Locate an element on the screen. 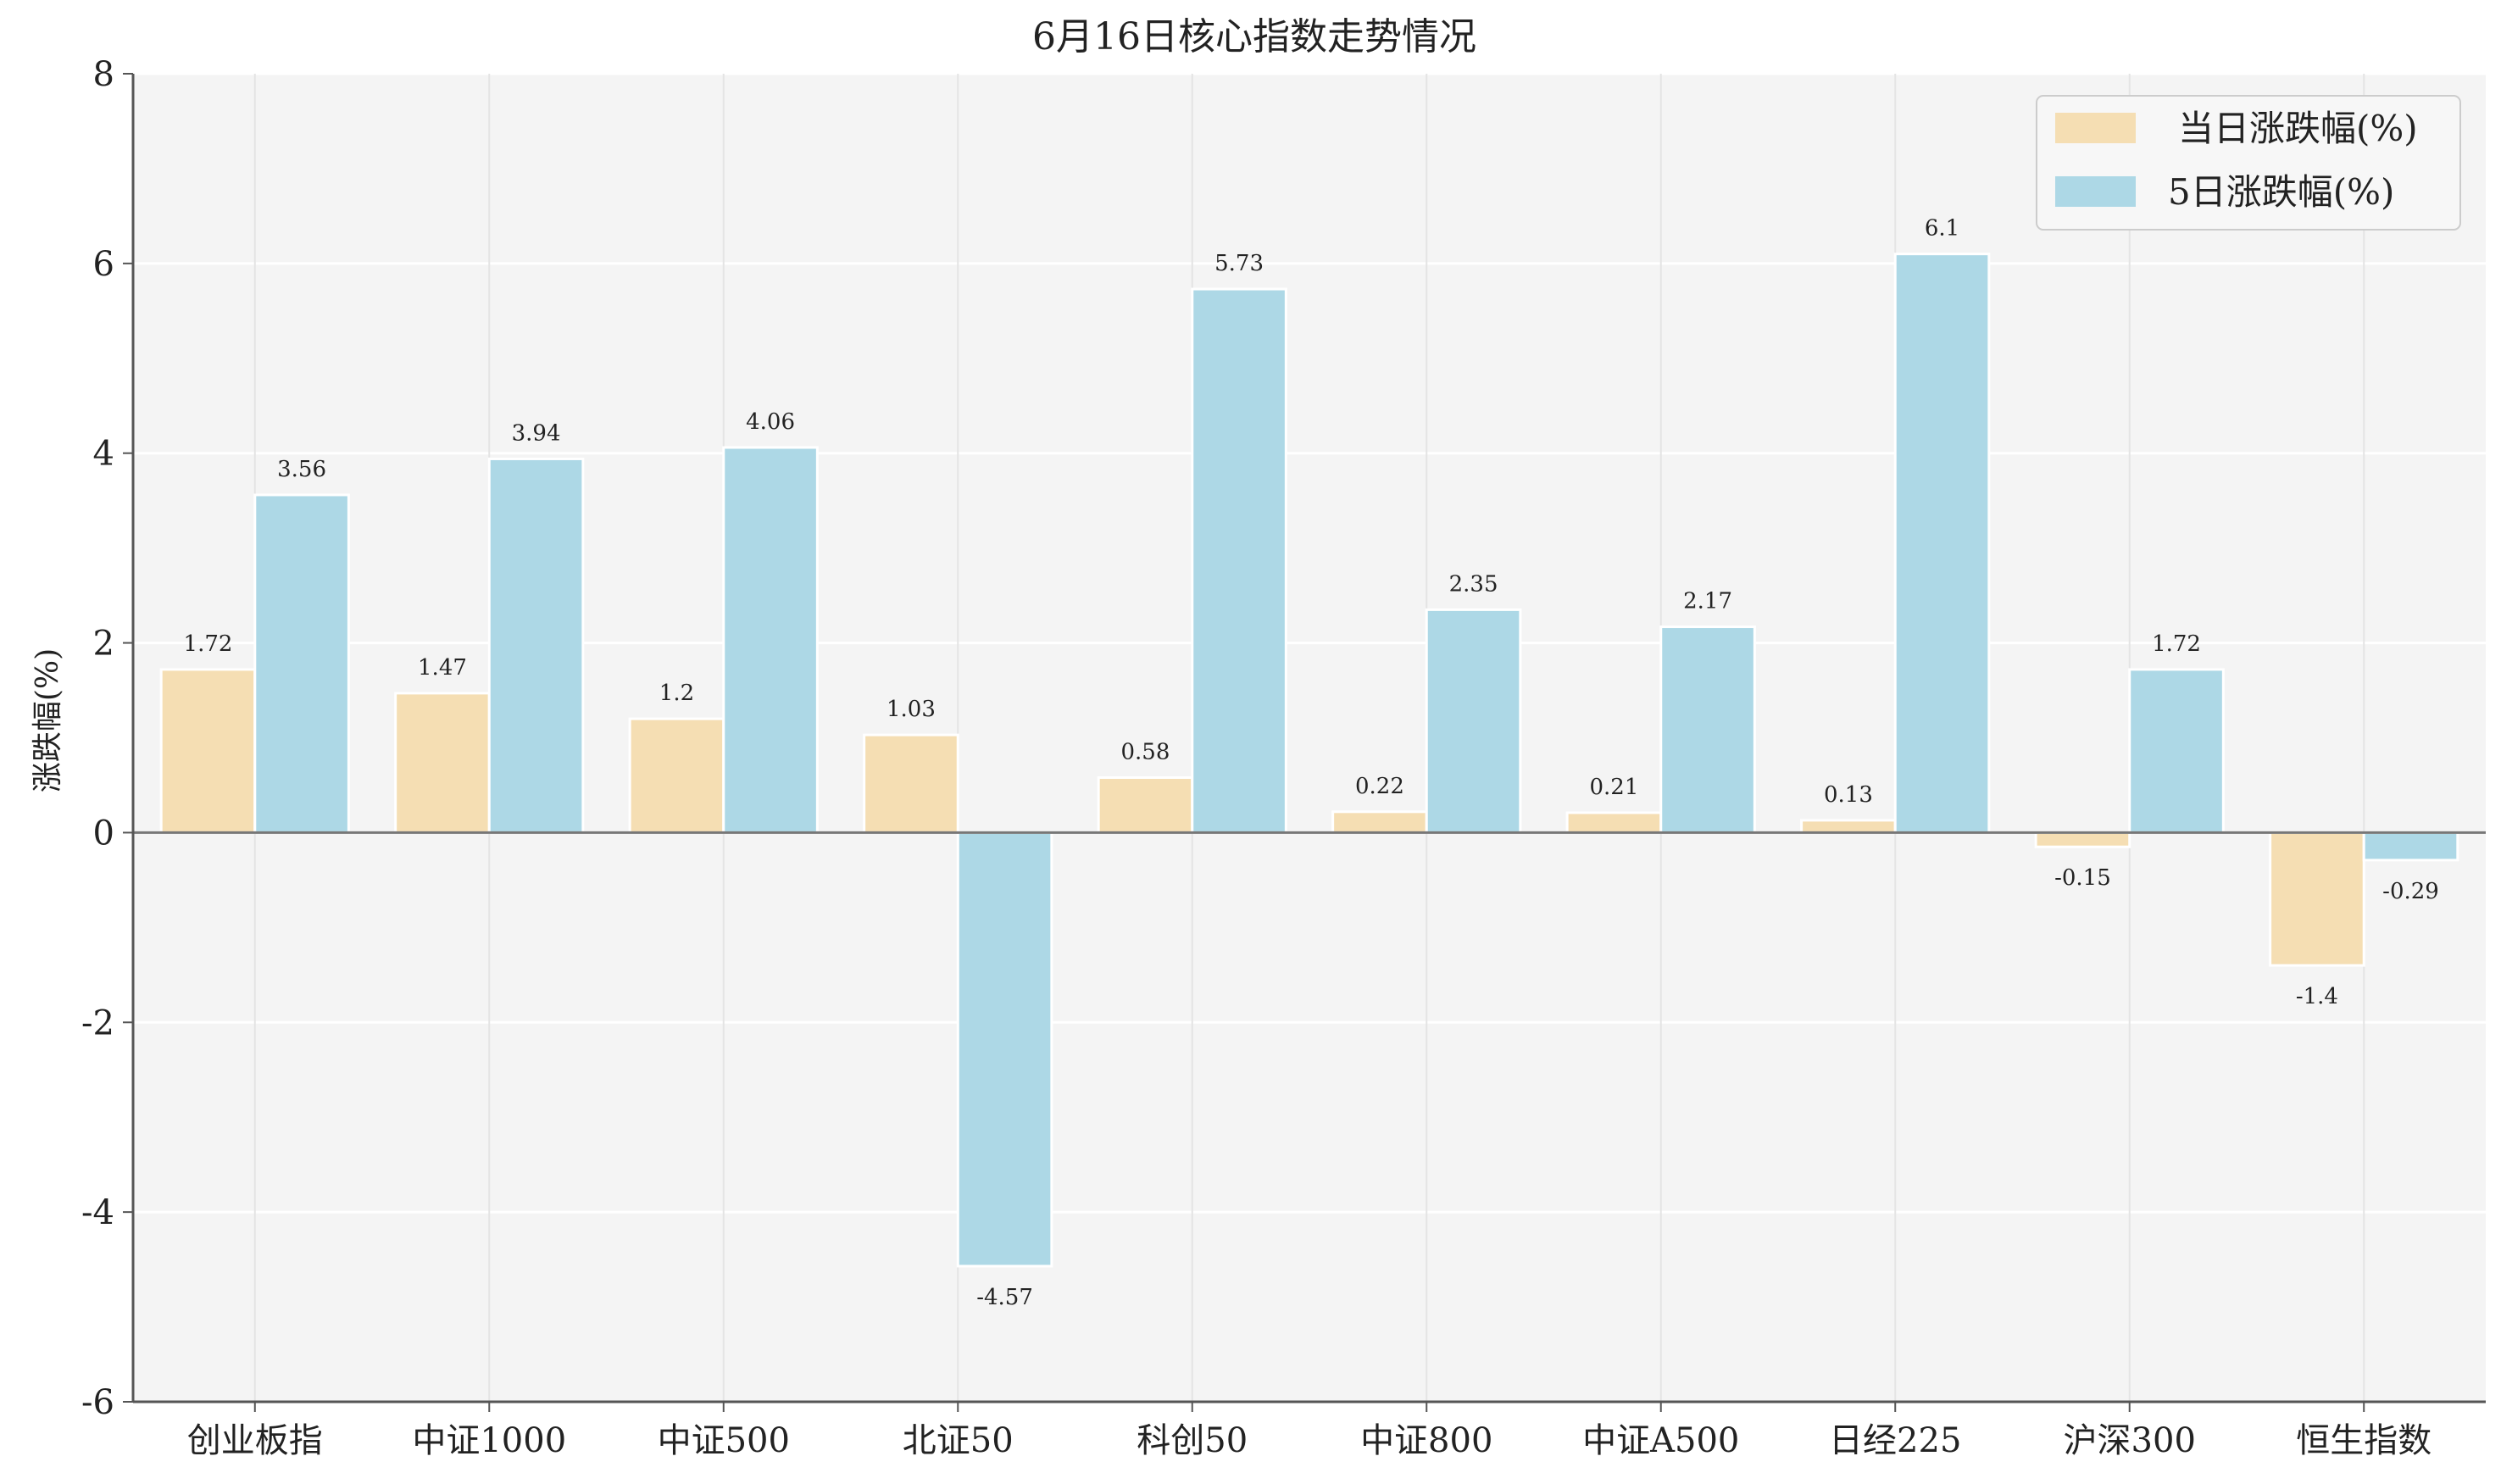  x-tick-label: 中证500 is located at coordinates (724, 1440).